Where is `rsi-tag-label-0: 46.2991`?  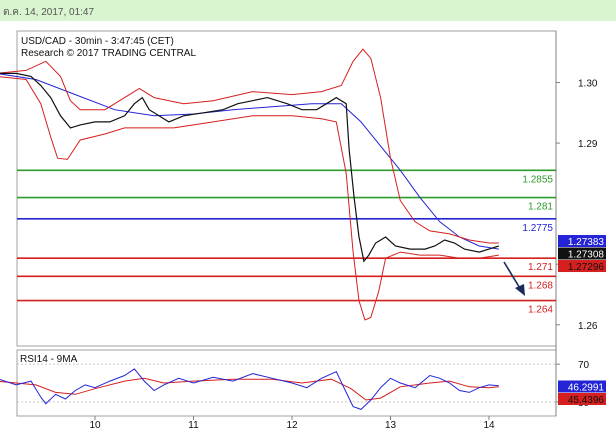
rsi-tag-label-0: 46.2991 is located at coordinates (586, 387).